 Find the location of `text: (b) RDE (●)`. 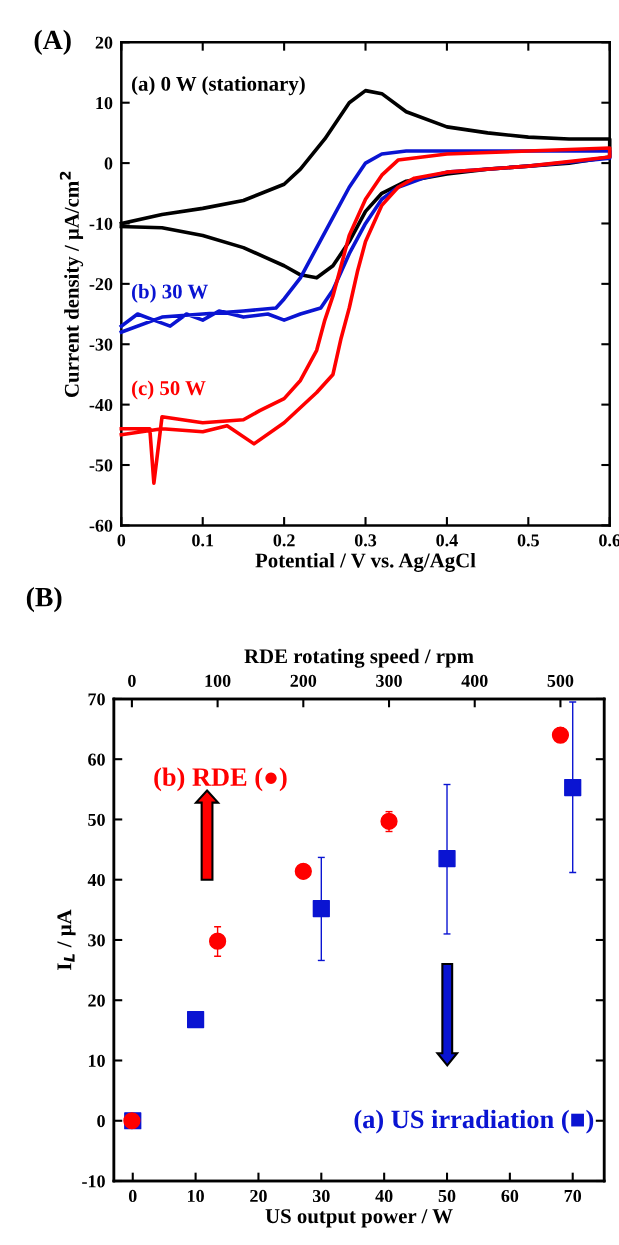

text: (b) RDE (●) is located at coordinates (220, 779).